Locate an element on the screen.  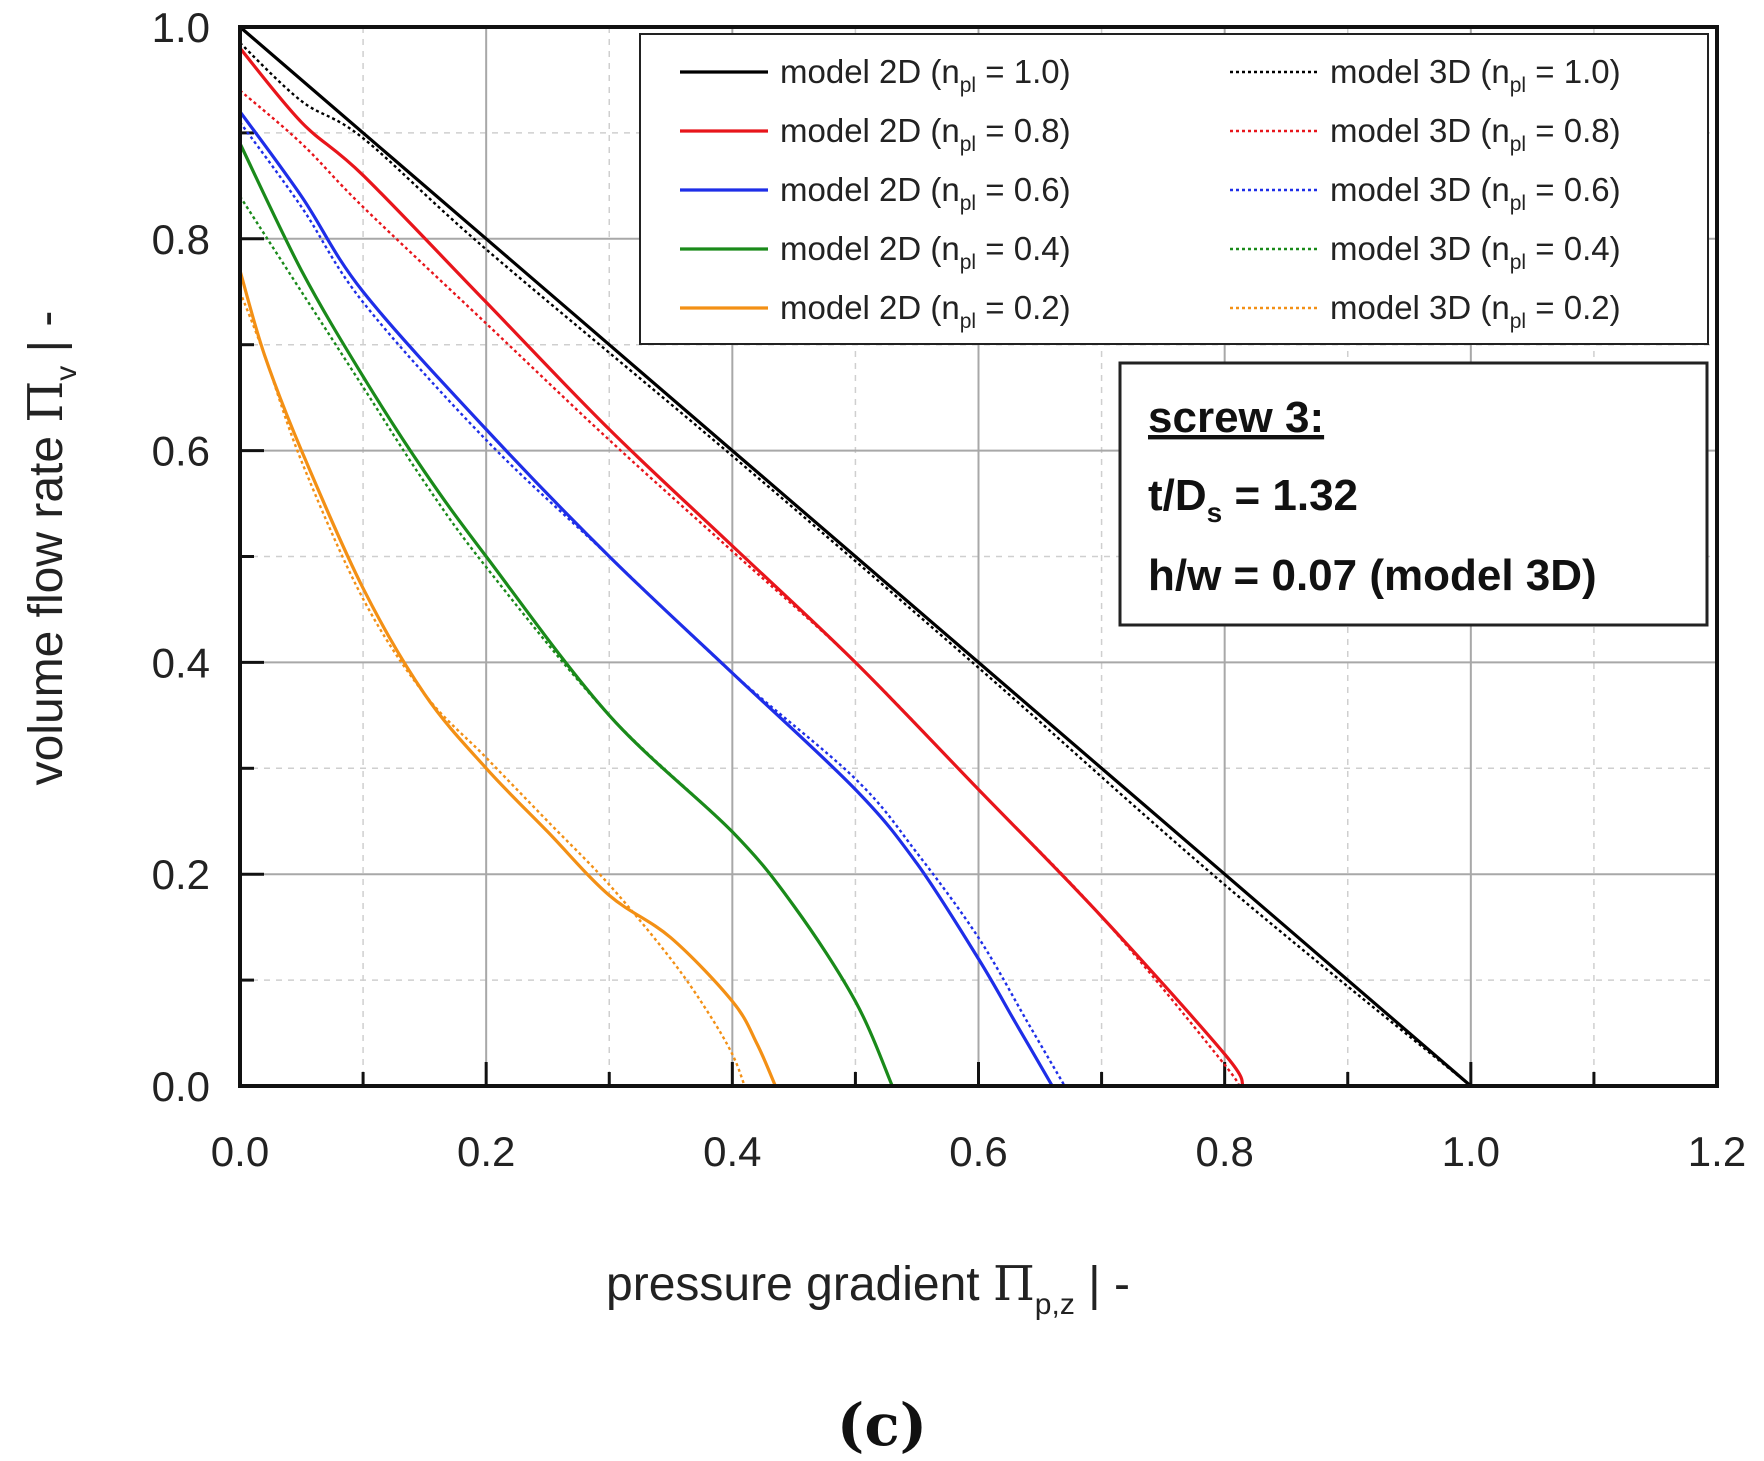
annotation-frame is located at coordinates (1413, 494).